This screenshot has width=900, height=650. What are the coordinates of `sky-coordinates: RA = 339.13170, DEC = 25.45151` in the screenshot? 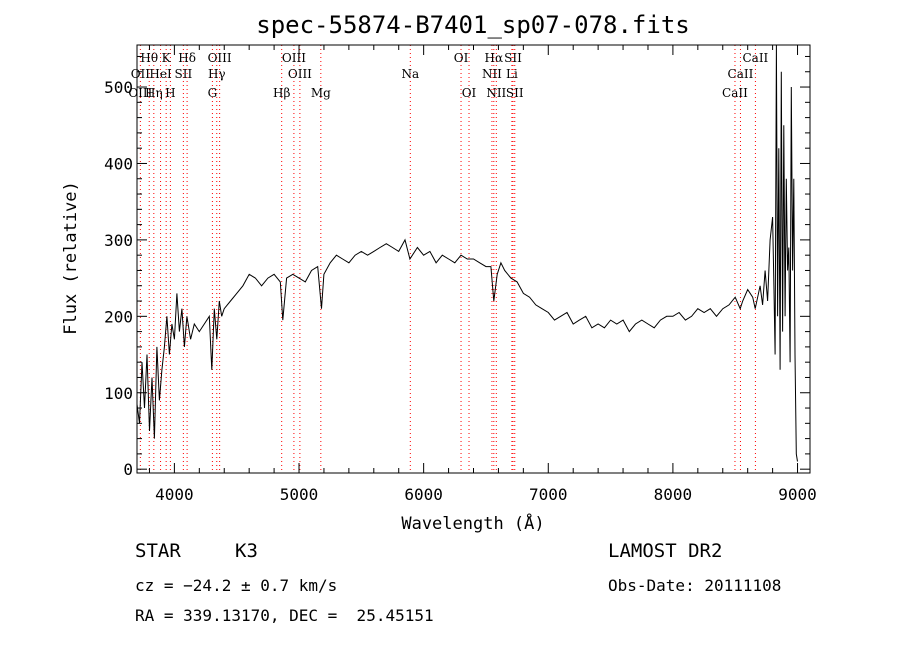 It's located at (284, 615).